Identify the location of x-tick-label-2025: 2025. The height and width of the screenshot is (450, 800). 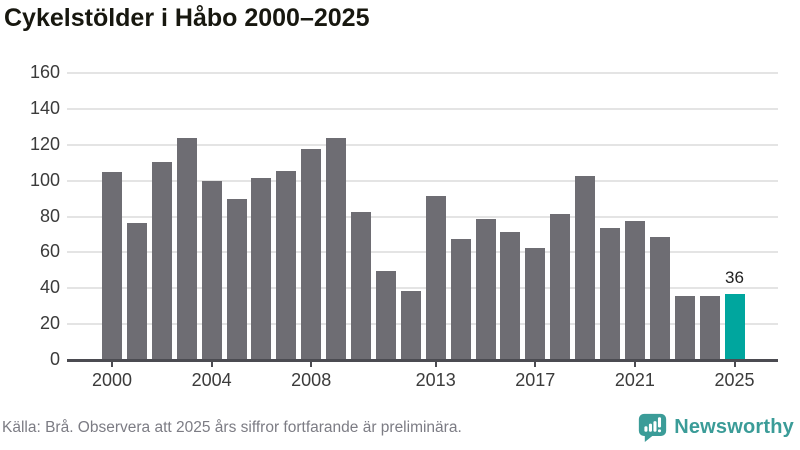
(734, 380).